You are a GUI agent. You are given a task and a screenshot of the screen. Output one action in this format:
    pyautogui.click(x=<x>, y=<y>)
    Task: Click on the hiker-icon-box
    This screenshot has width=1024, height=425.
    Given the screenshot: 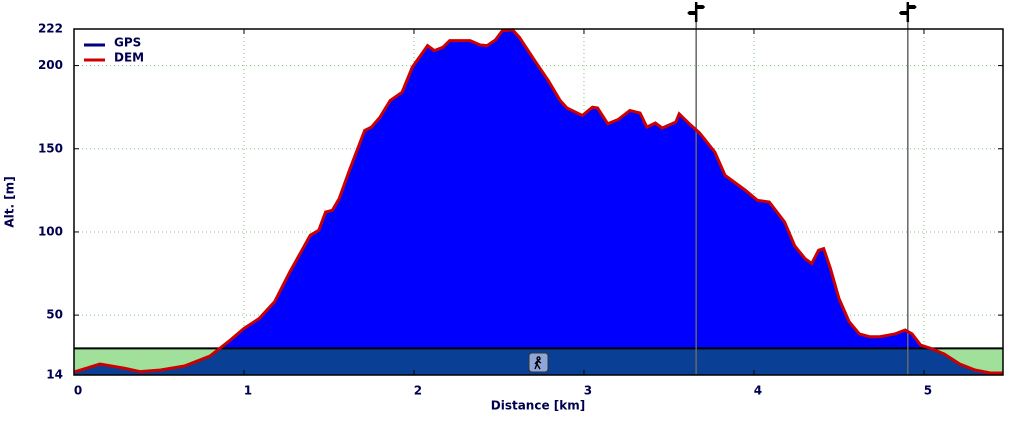 What is the action you would take?
    pyautogui.click(x=538, y=362)
    